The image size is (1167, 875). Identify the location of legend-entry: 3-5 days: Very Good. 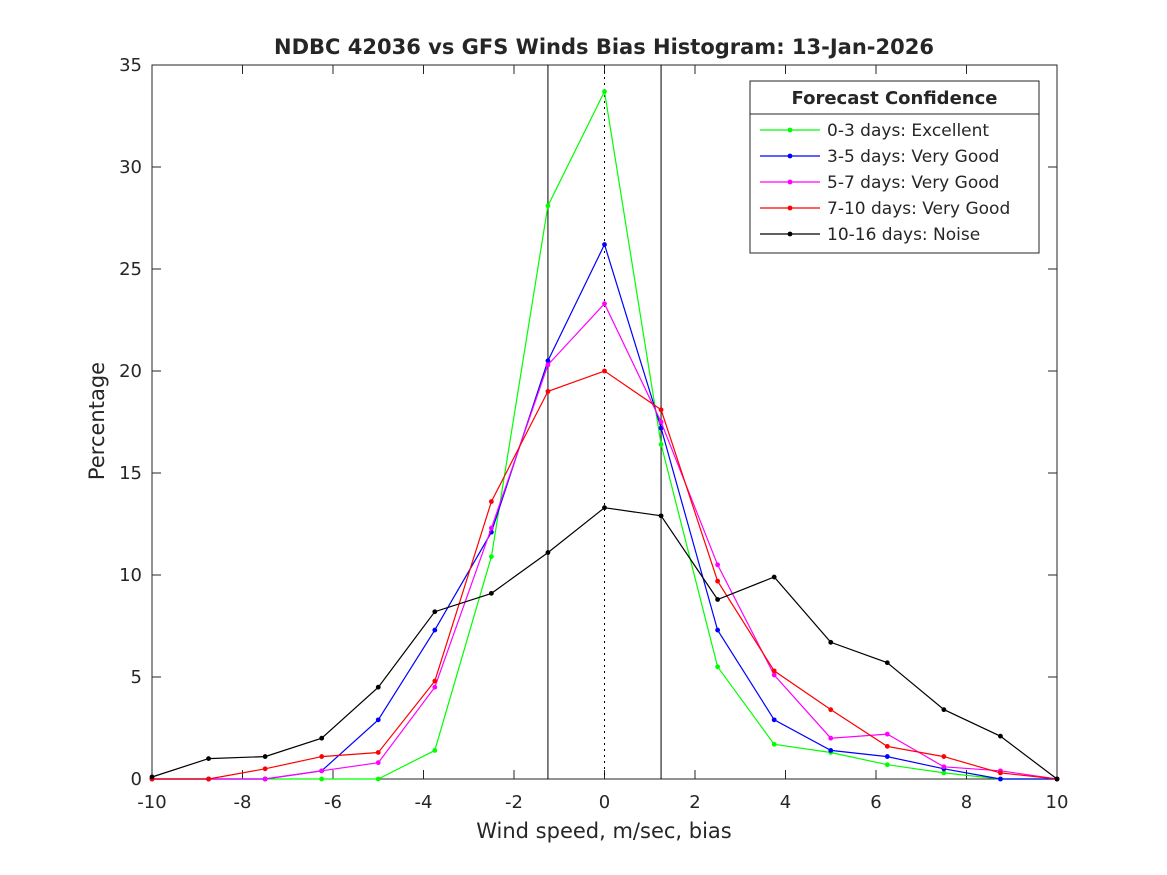
(913, 157).